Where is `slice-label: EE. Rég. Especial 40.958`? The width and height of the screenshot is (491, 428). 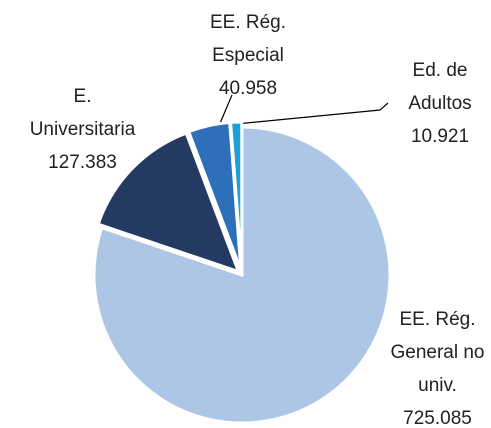 slice-label: EE. Rég. Especial 40.958 is located at coordinates (248, 55).